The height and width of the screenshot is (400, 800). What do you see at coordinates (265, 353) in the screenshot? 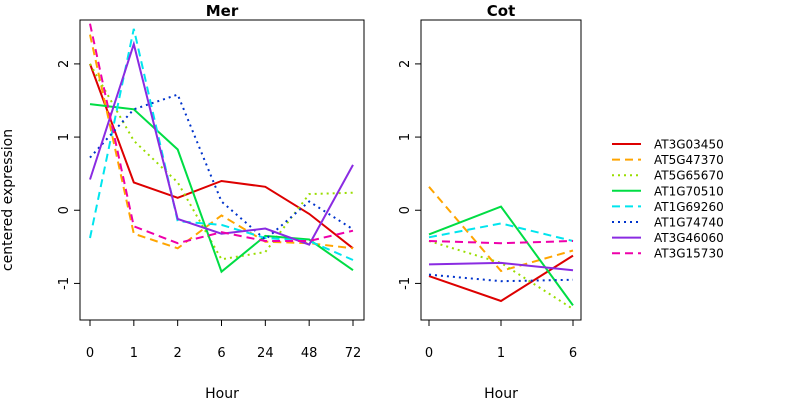
I see `x-tick-label: 24` at bounding box center [265, 353].